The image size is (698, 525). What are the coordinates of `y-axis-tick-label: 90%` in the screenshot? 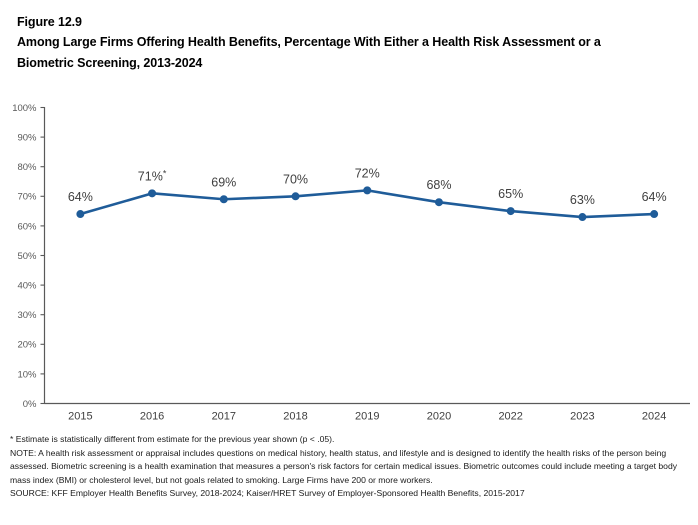 It's located at (27, 138).